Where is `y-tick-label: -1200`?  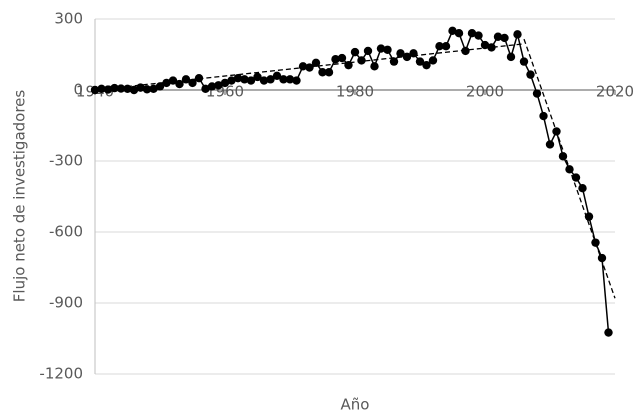 y-tick-label: -1200 is located at coordinates (61, 374).